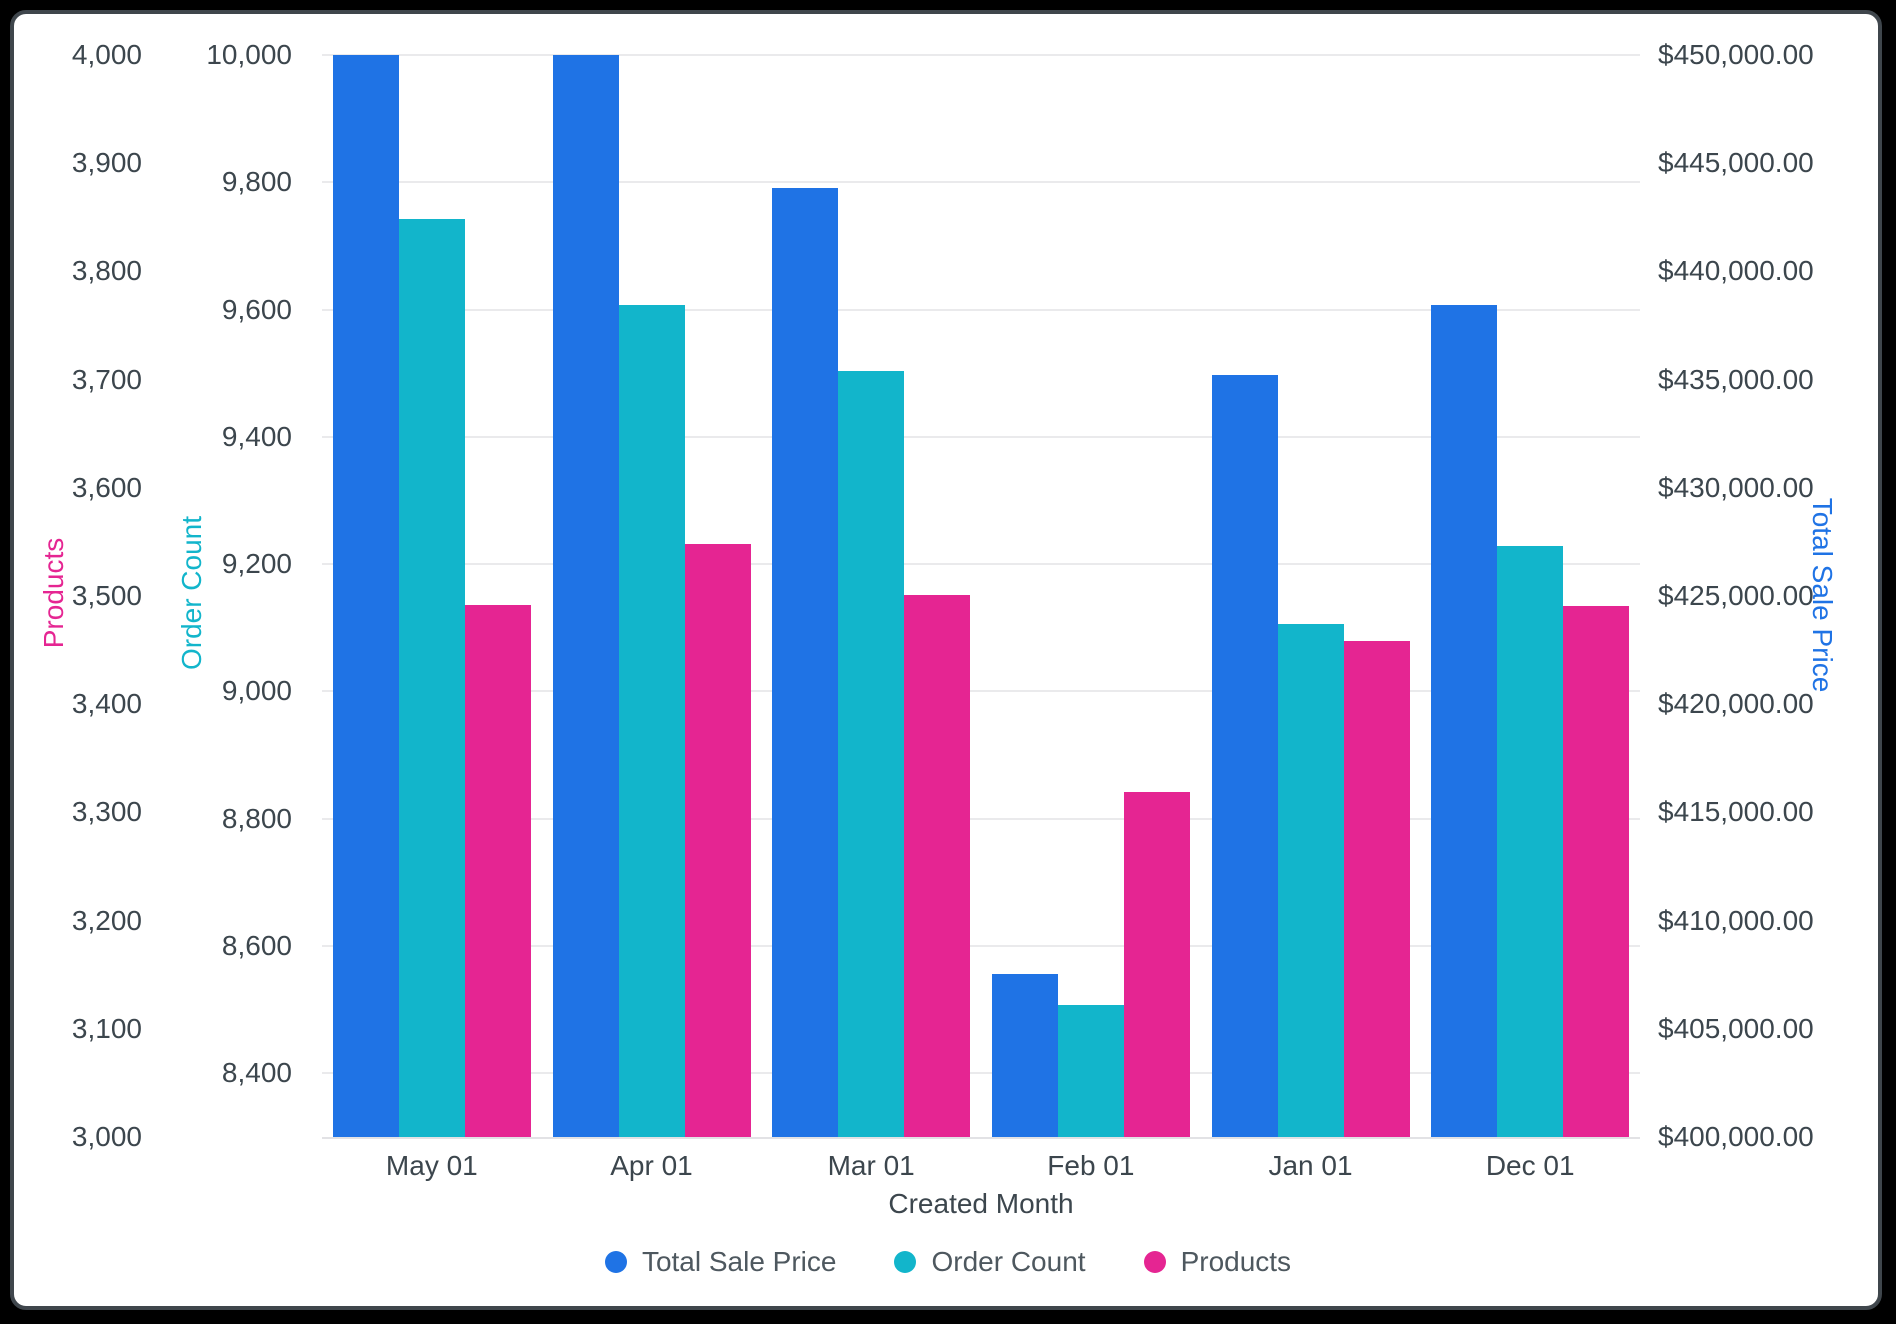  What do you see at coordinates (1736, 379) in the screenshot?
I see `tsp-tick-label: $435,000.00` at bounding box center [1736, 379].